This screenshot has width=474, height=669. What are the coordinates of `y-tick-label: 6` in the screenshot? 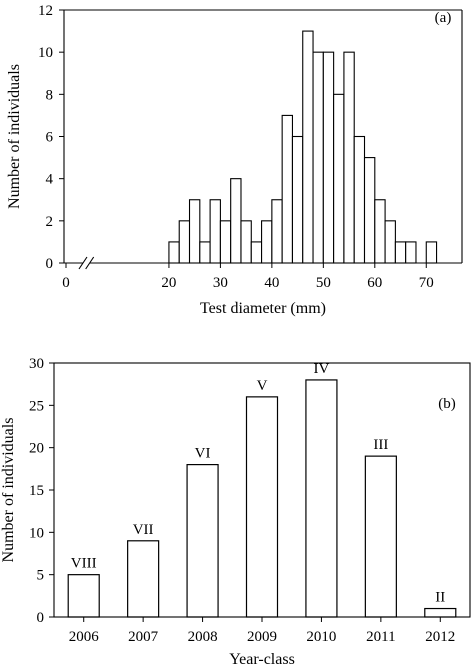 It's located at (50, 138).